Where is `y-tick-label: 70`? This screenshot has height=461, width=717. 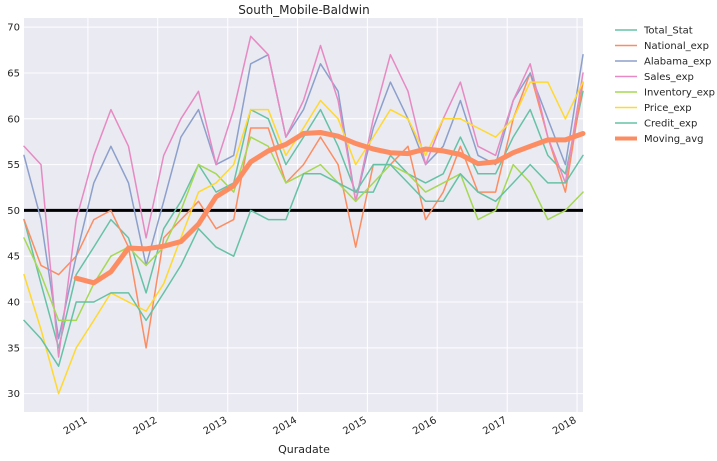 y-tick-label: 70 is located at coordinates (13, 28).